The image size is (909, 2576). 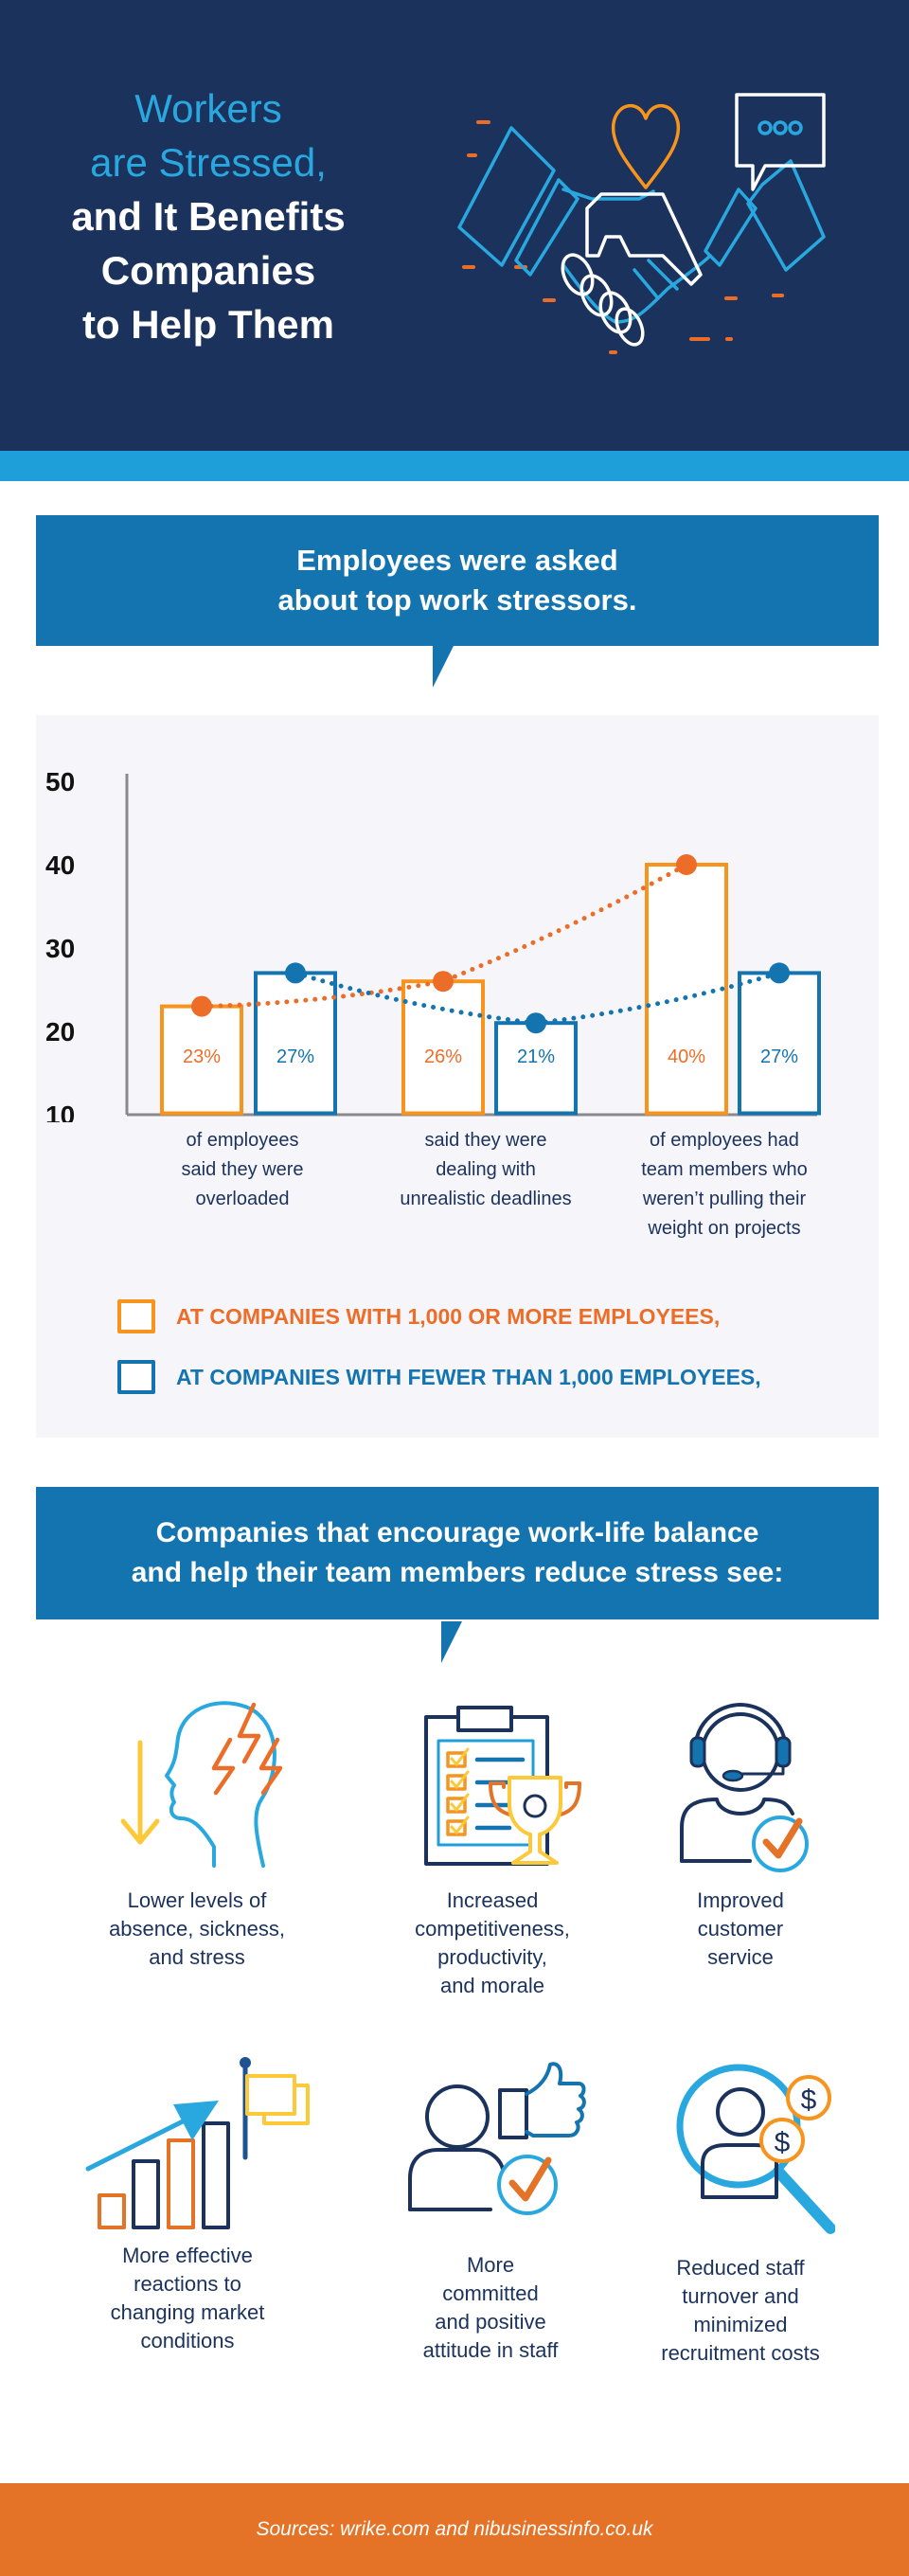 I want to click on caption-line: dealing with, so click(x=486, y=1169).